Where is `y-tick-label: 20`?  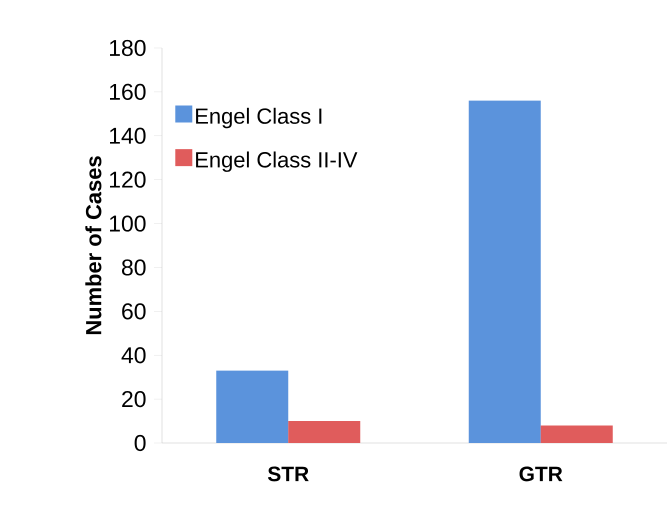
y-tick-label: 20 is located at coordinates (134, 399).